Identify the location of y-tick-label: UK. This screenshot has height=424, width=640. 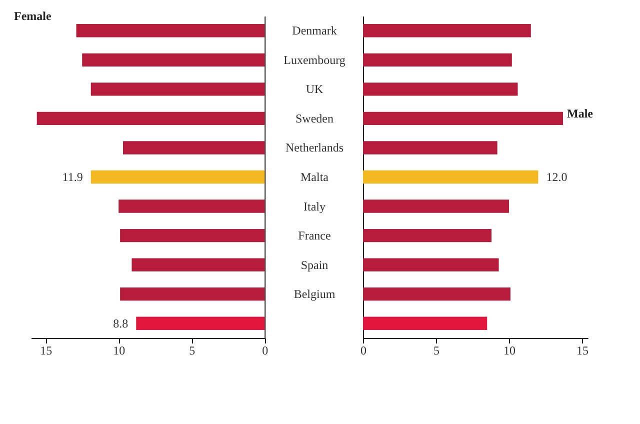
(315, 89).